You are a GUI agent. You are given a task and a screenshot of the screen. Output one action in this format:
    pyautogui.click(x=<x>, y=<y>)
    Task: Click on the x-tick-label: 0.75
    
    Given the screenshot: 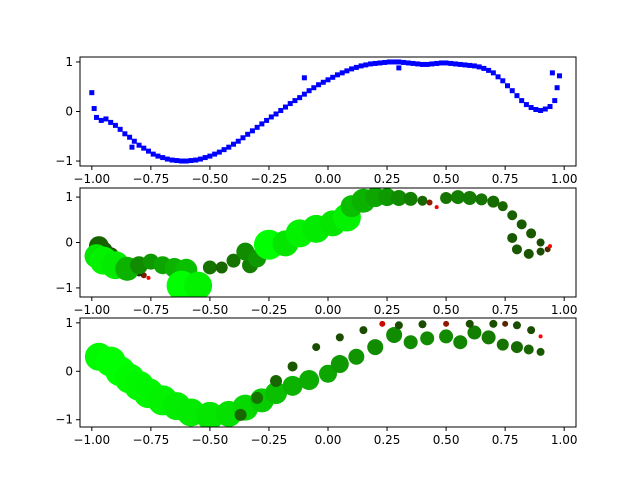 What is the action you would take?
    pyautogui.click(x=505, y=179)
    